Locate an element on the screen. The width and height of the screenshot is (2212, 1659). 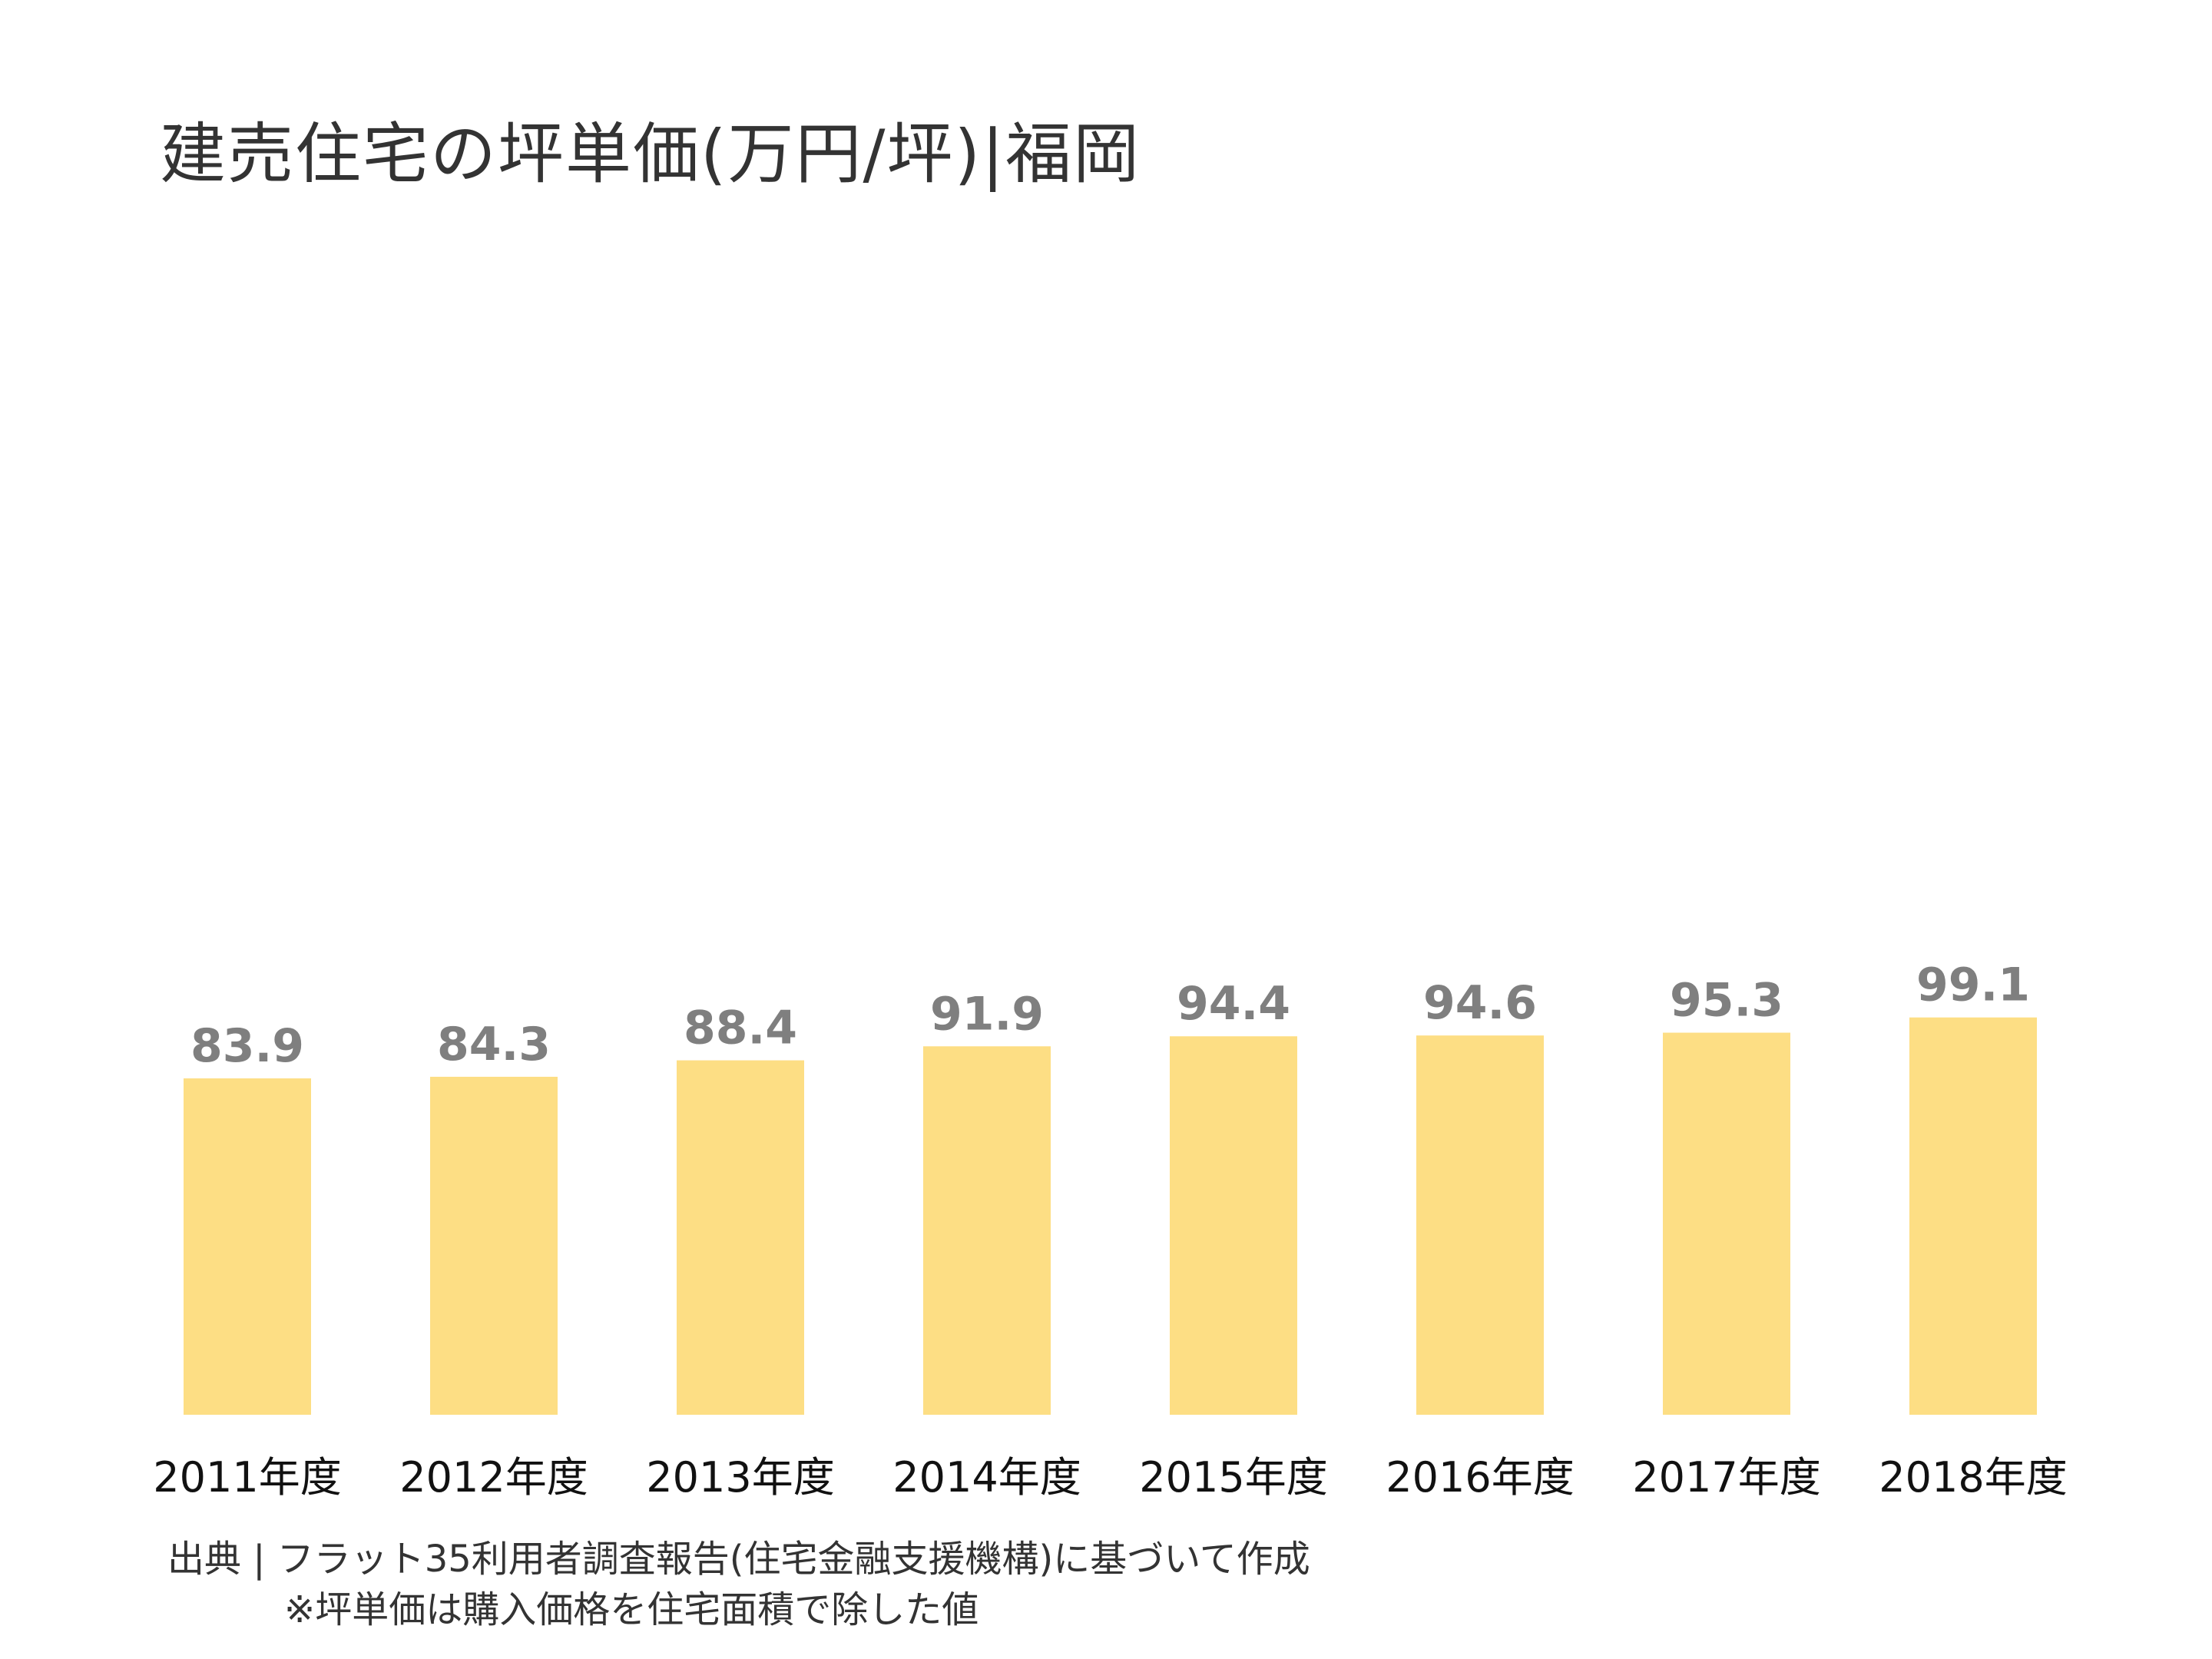
x-tick-label-3: 2013年度 is located at coordinates (740, 1478).